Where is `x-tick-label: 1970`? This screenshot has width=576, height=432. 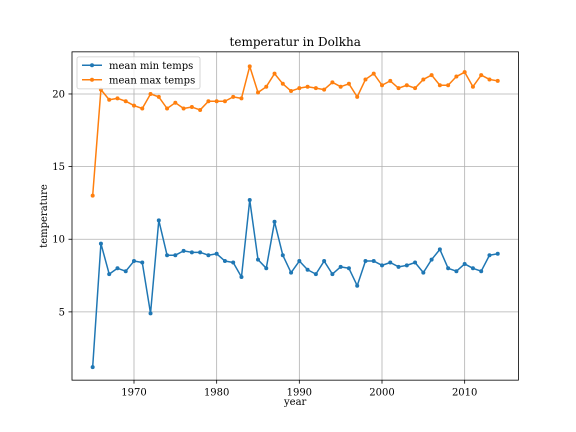 x-tick-label: 1970 is located at coordinates (133, 393).